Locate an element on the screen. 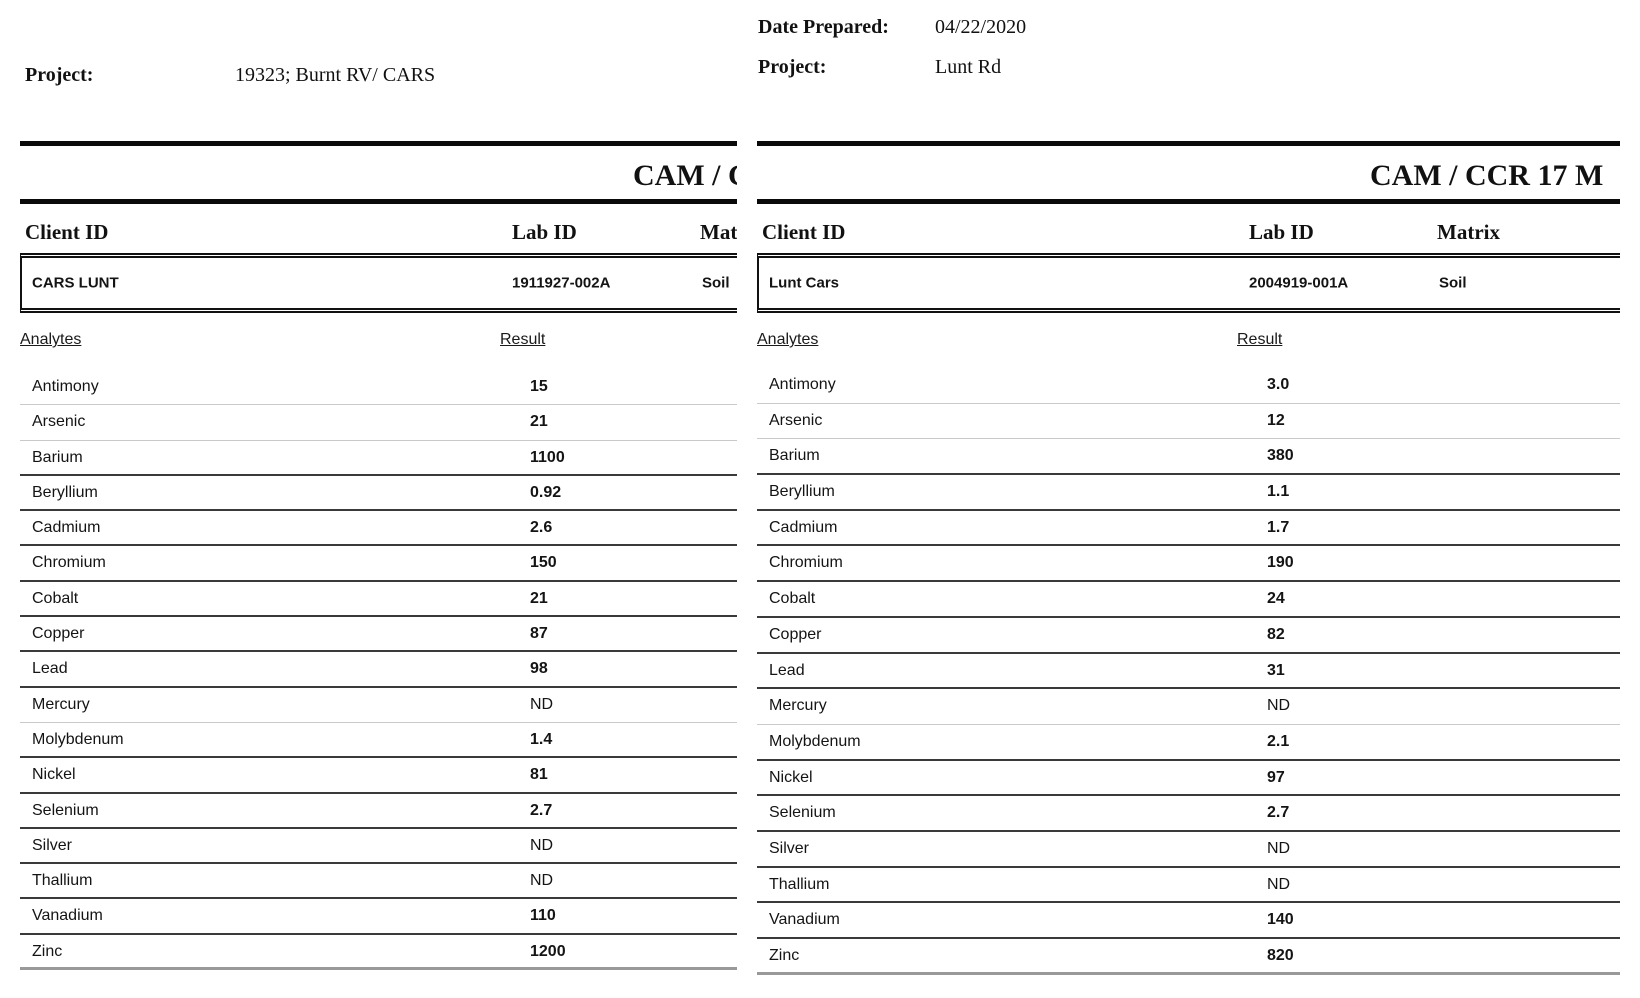 This screenshot has width=1640, height=998. table-row: Vanadium 110 is located at coordinates (392, 917).